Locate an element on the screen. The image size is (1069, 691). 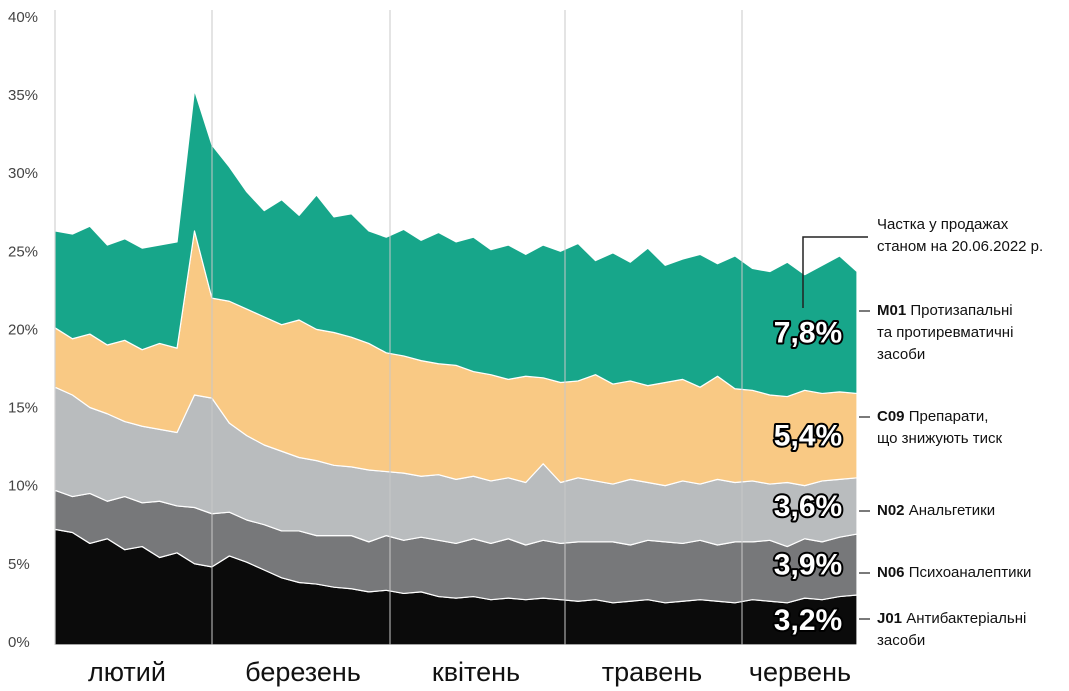
y-tick-label: 40% is located at coordinates (23, 17).